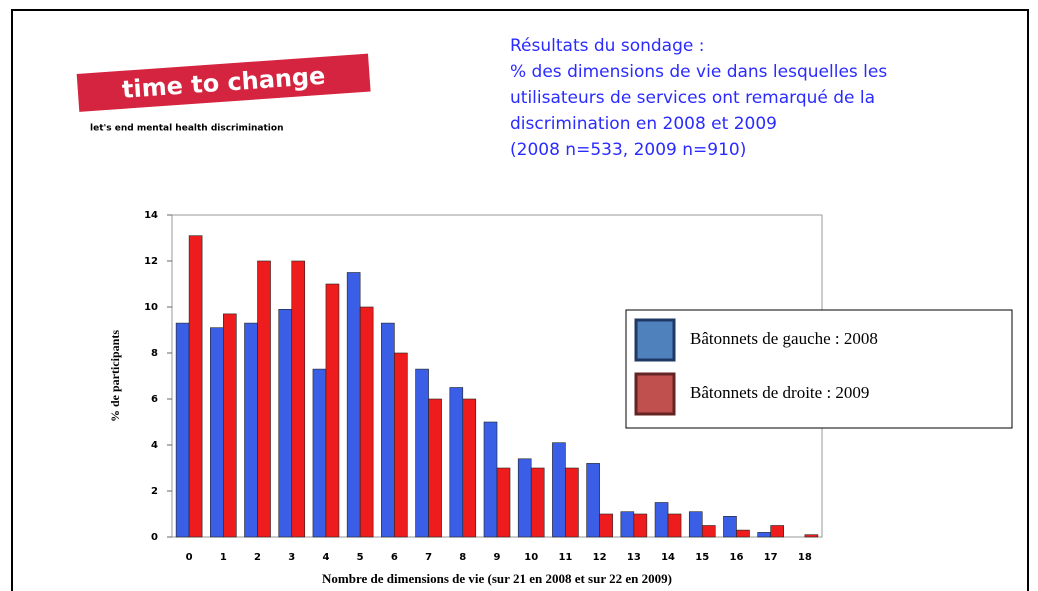  What do you see at coordinates (154, 399) in the screenshot?
I see `y-tick-label: 6` at bounding box center [154, 399].